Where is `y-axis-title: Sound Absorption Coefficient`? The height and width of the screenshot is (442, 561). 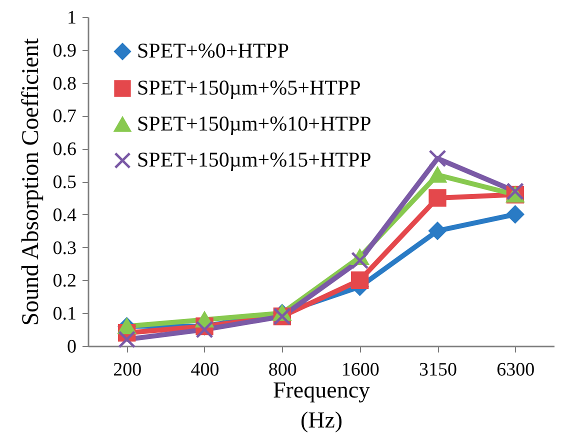
y-axis-title: Sound Absorption Coefficient is located at coordinates (31, 182).